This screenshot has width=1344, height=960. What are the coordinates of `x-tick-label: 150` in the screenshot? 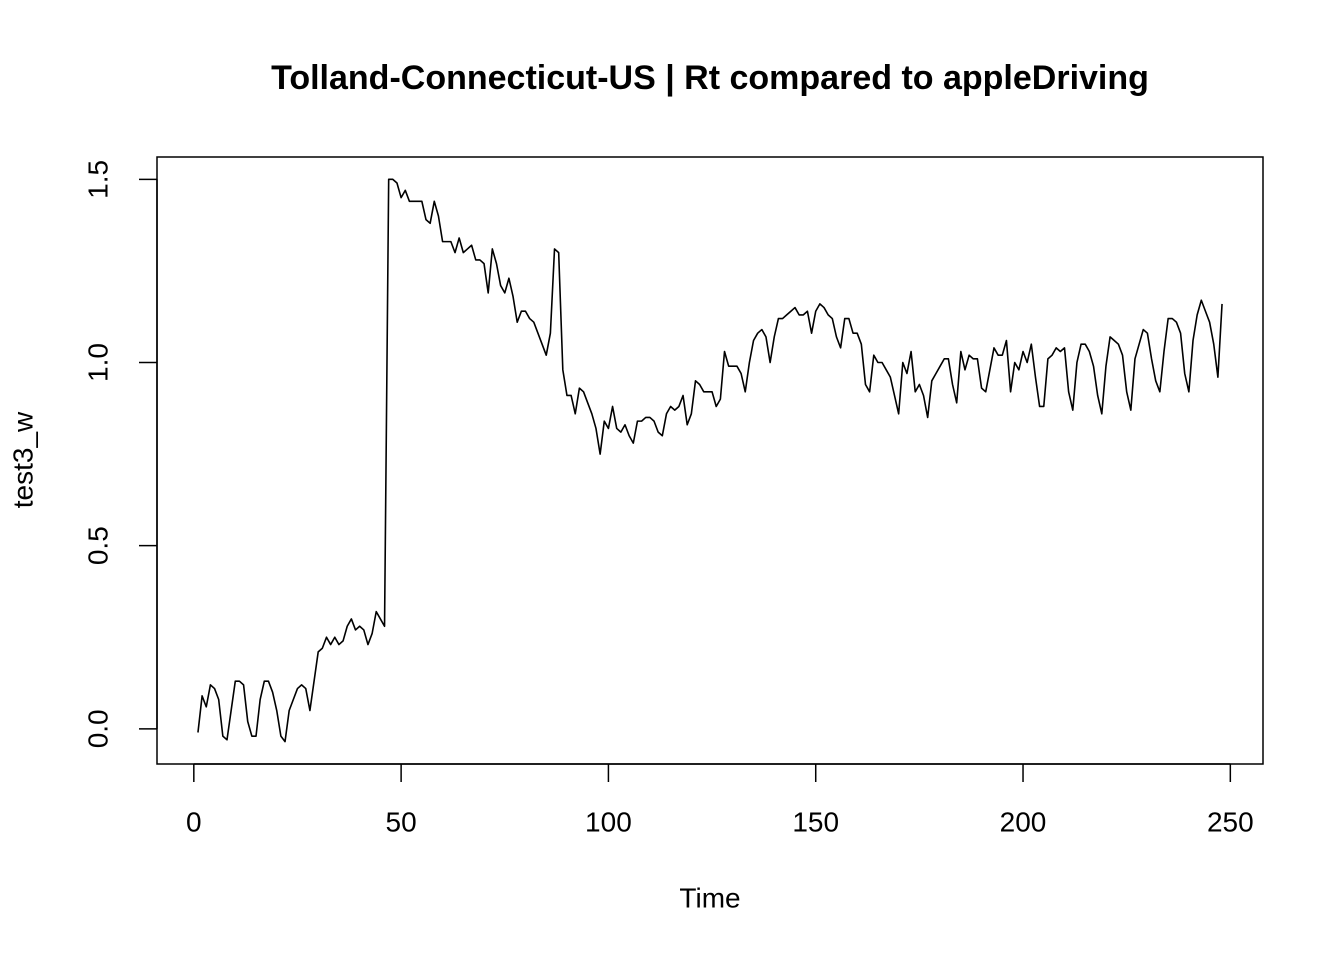 It's located at (815, 821).